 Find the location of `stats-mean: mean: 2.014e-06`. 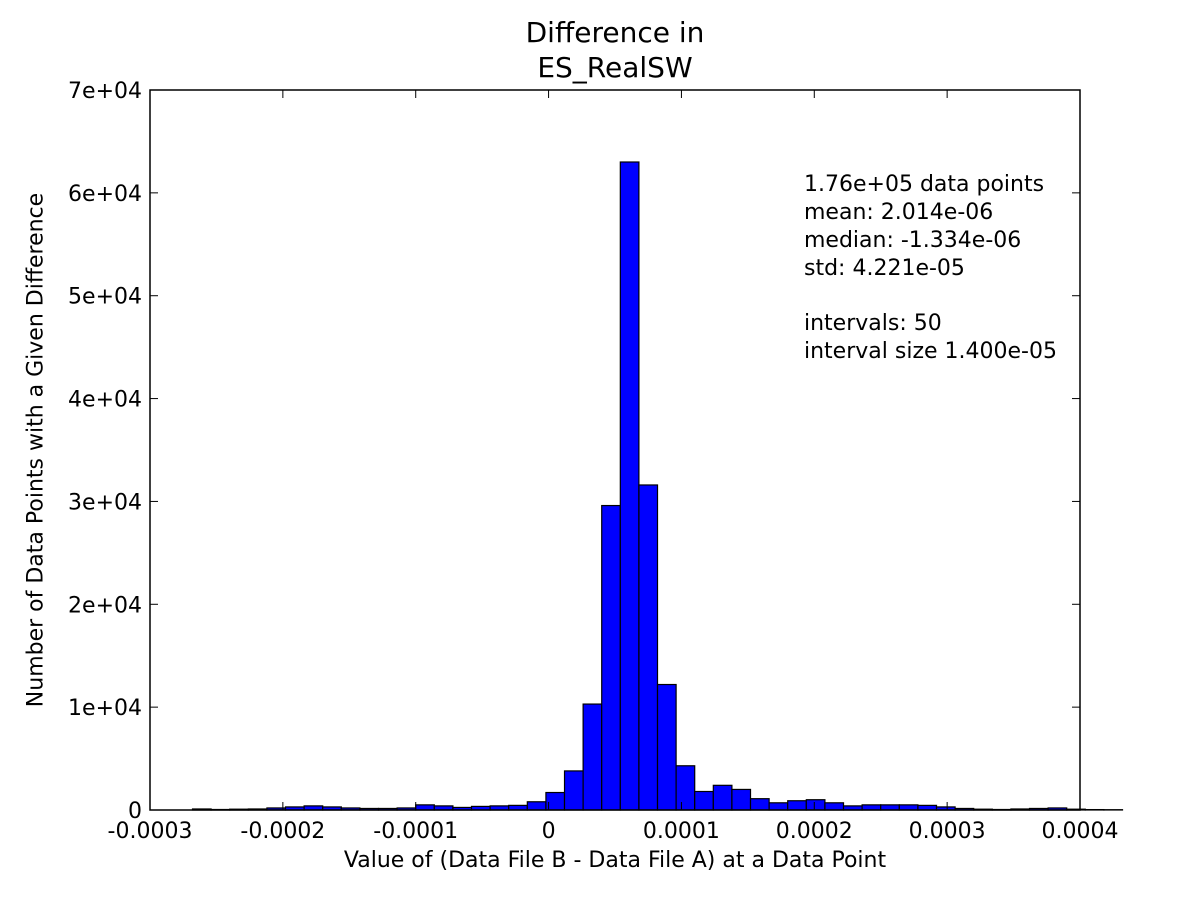

stats-mean: mean: 2.014e-06 is located at coordinates (899, 212).